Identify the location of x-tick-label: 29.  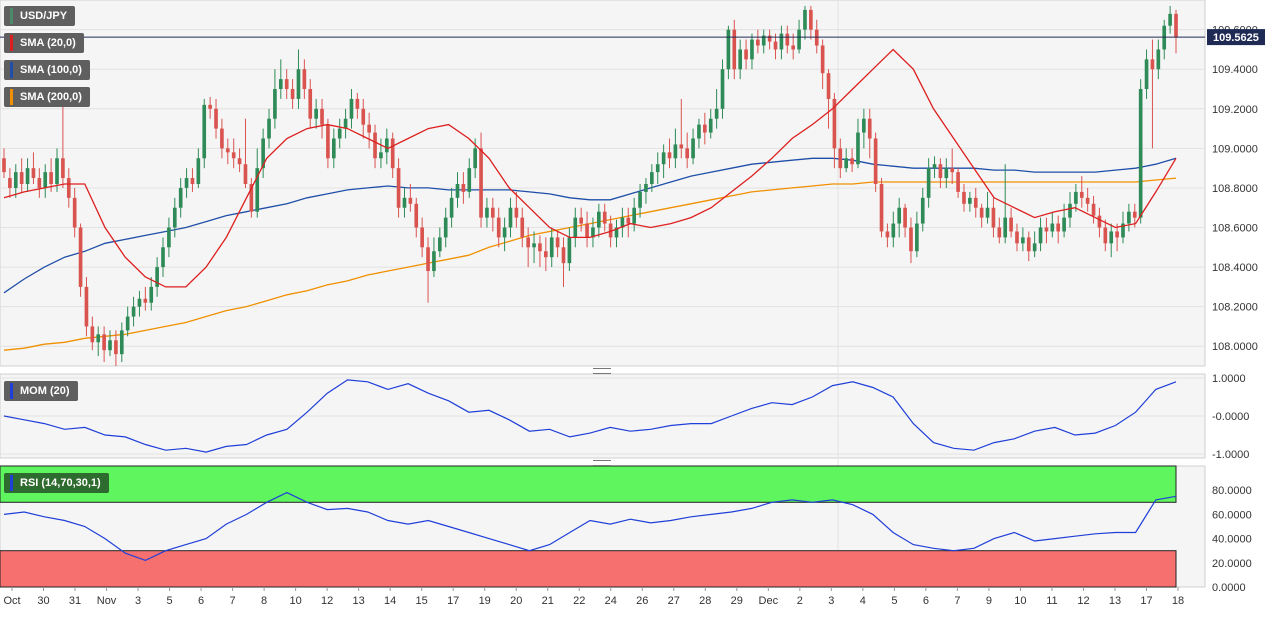
(737, 601).